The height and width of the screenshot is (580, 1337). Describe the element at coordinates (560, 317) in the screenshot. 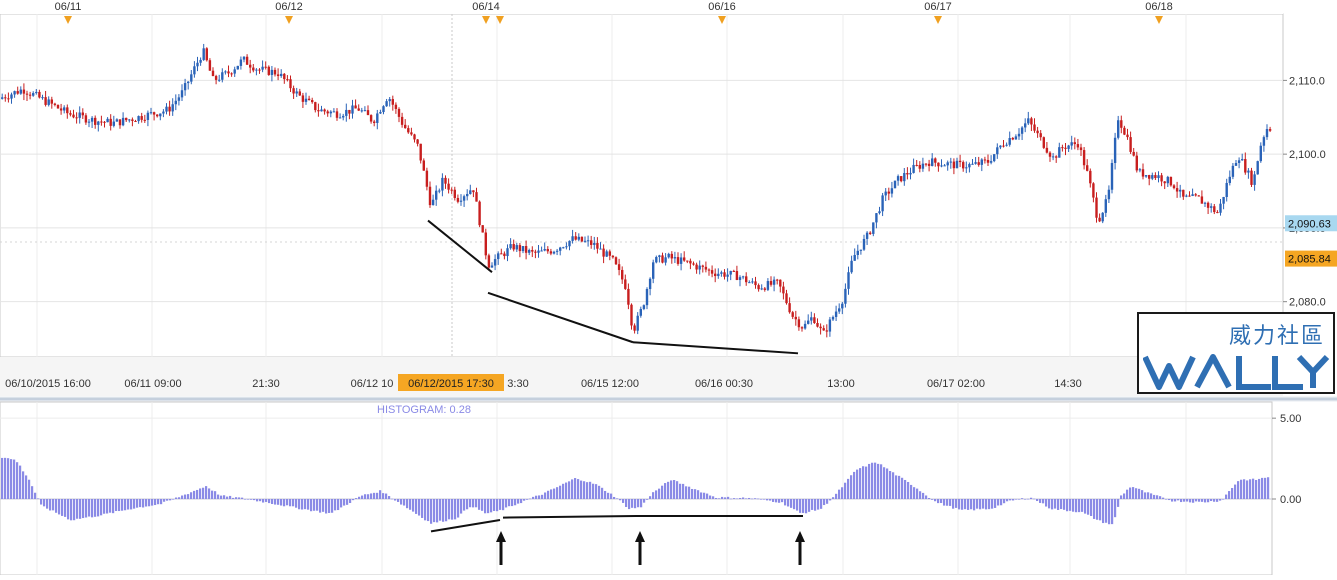

I see `price-trendline` at that location.